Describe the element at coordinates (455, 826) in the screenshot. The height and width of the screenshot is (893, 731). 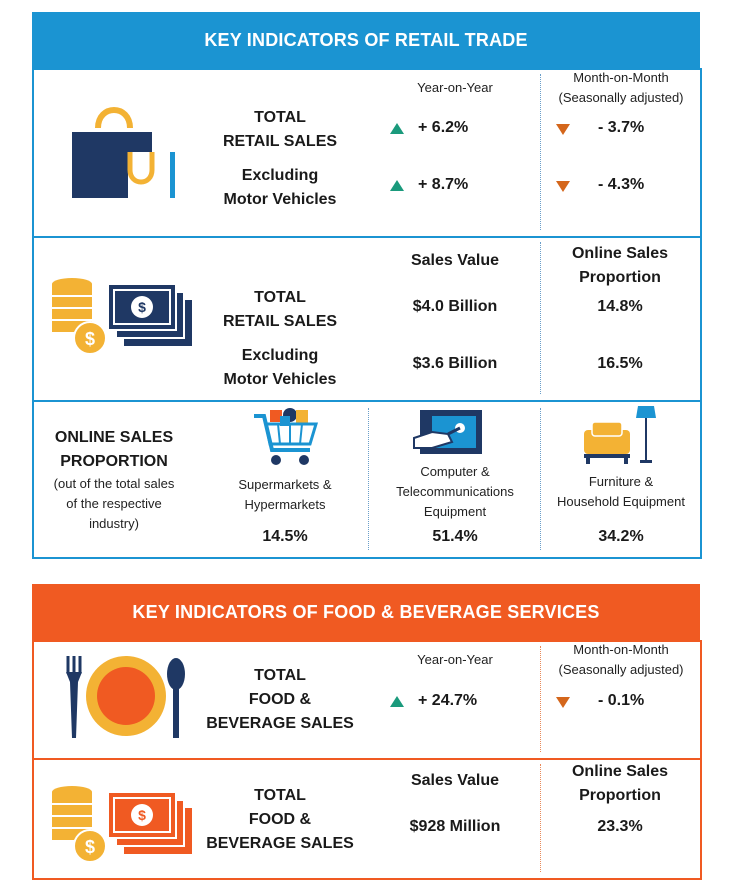
I see `fnb-sales-value: $928 Million` at that location.